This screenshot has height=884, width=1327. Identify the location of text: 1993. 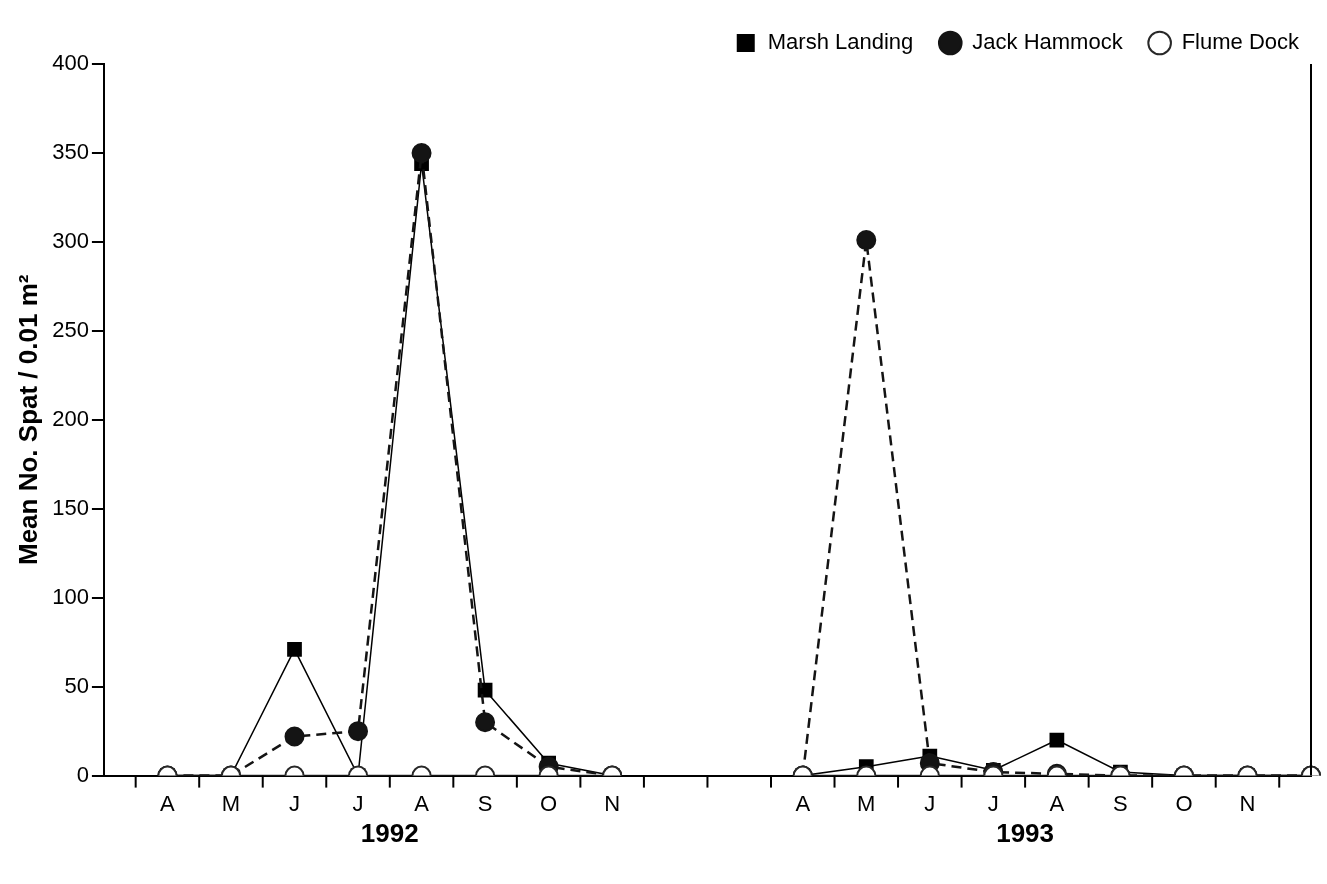
(1025, 832).